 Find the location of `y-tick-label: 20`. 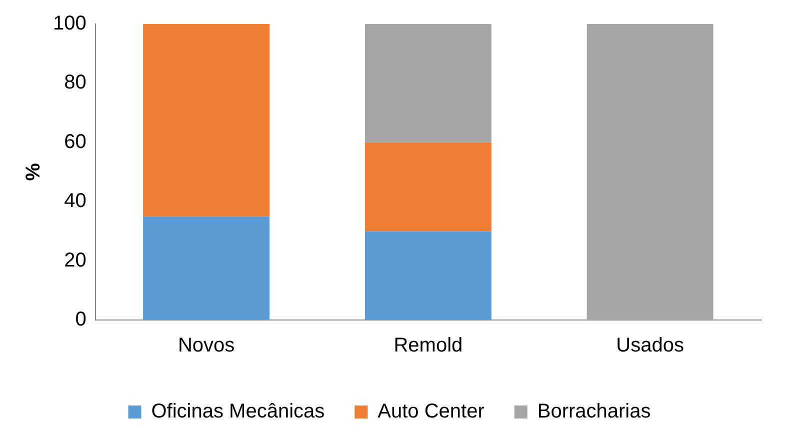

y-tick-label: 20 is located at coordinates (75, 260).